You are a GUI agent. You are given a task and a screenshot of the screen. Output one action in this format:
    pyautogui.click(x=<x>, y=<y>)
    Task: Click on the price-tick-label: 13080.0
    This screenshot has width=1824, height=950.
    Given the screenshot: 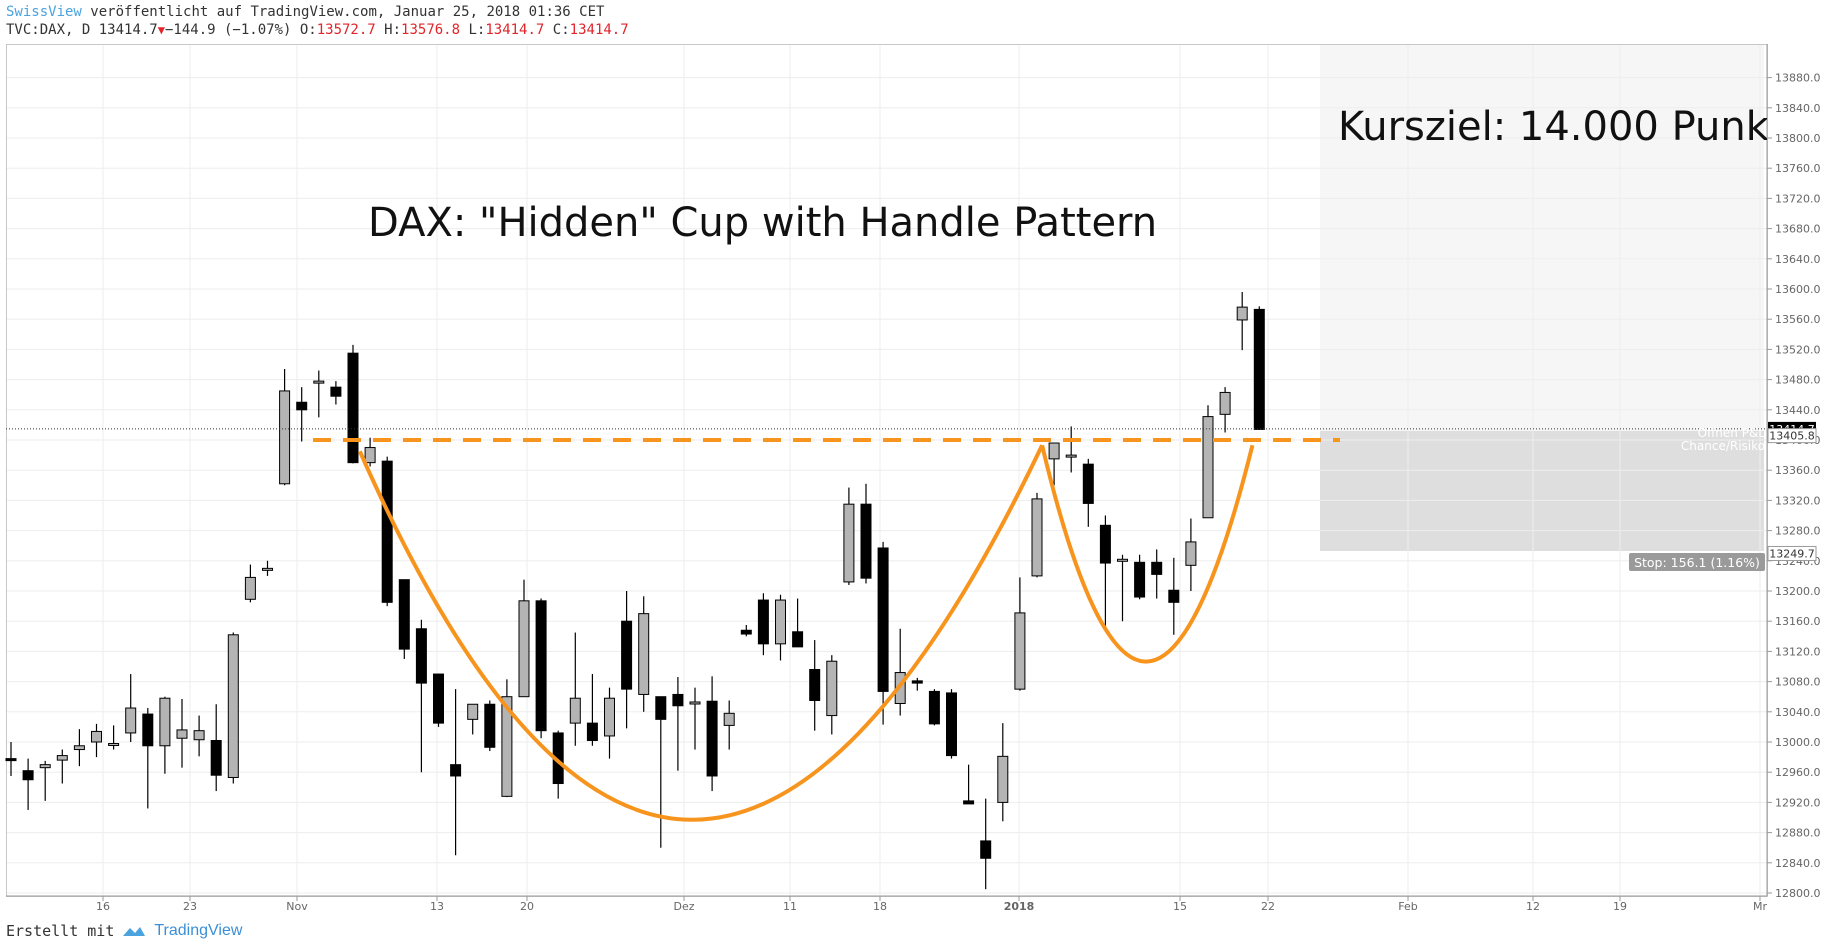 What is the action you would take?
    pyautogui.click(x=1798, y=682)
    